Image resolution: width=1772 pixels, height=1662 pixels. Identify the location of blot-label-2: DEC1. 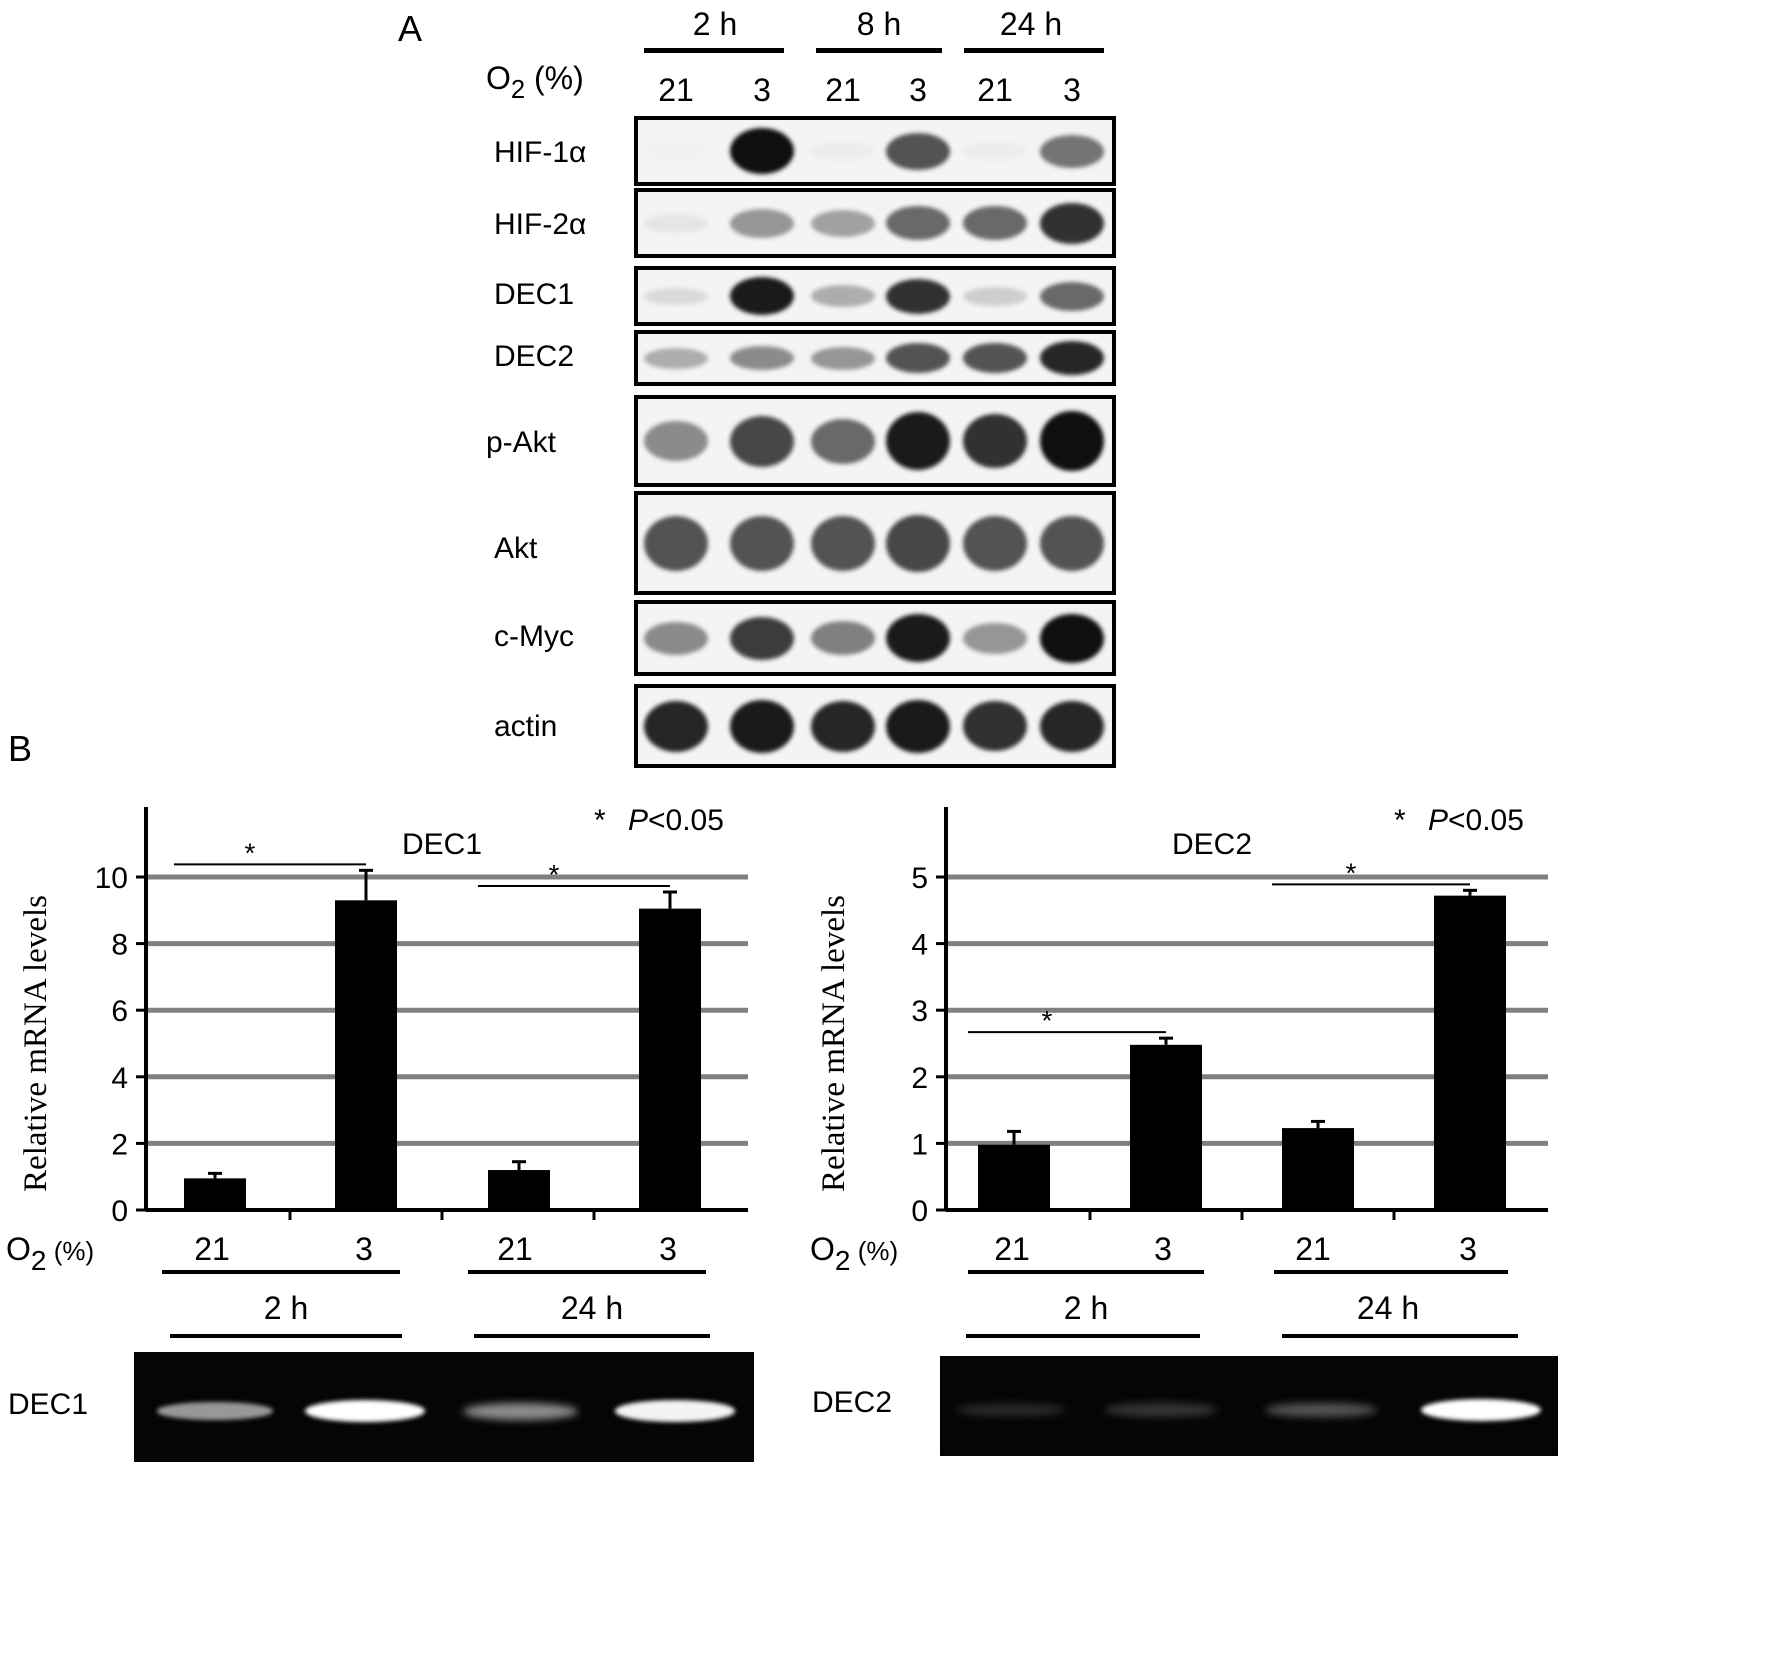
(534, 294).